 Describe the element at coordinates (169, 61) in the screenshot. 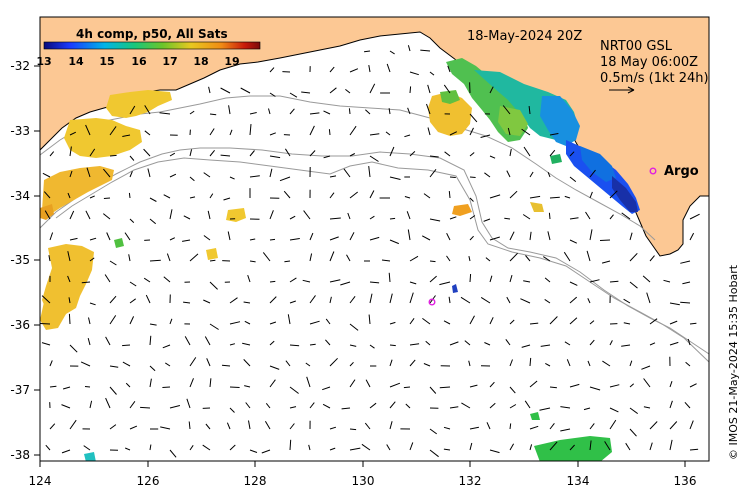

I see `colorbar-tick: 17` at that location.